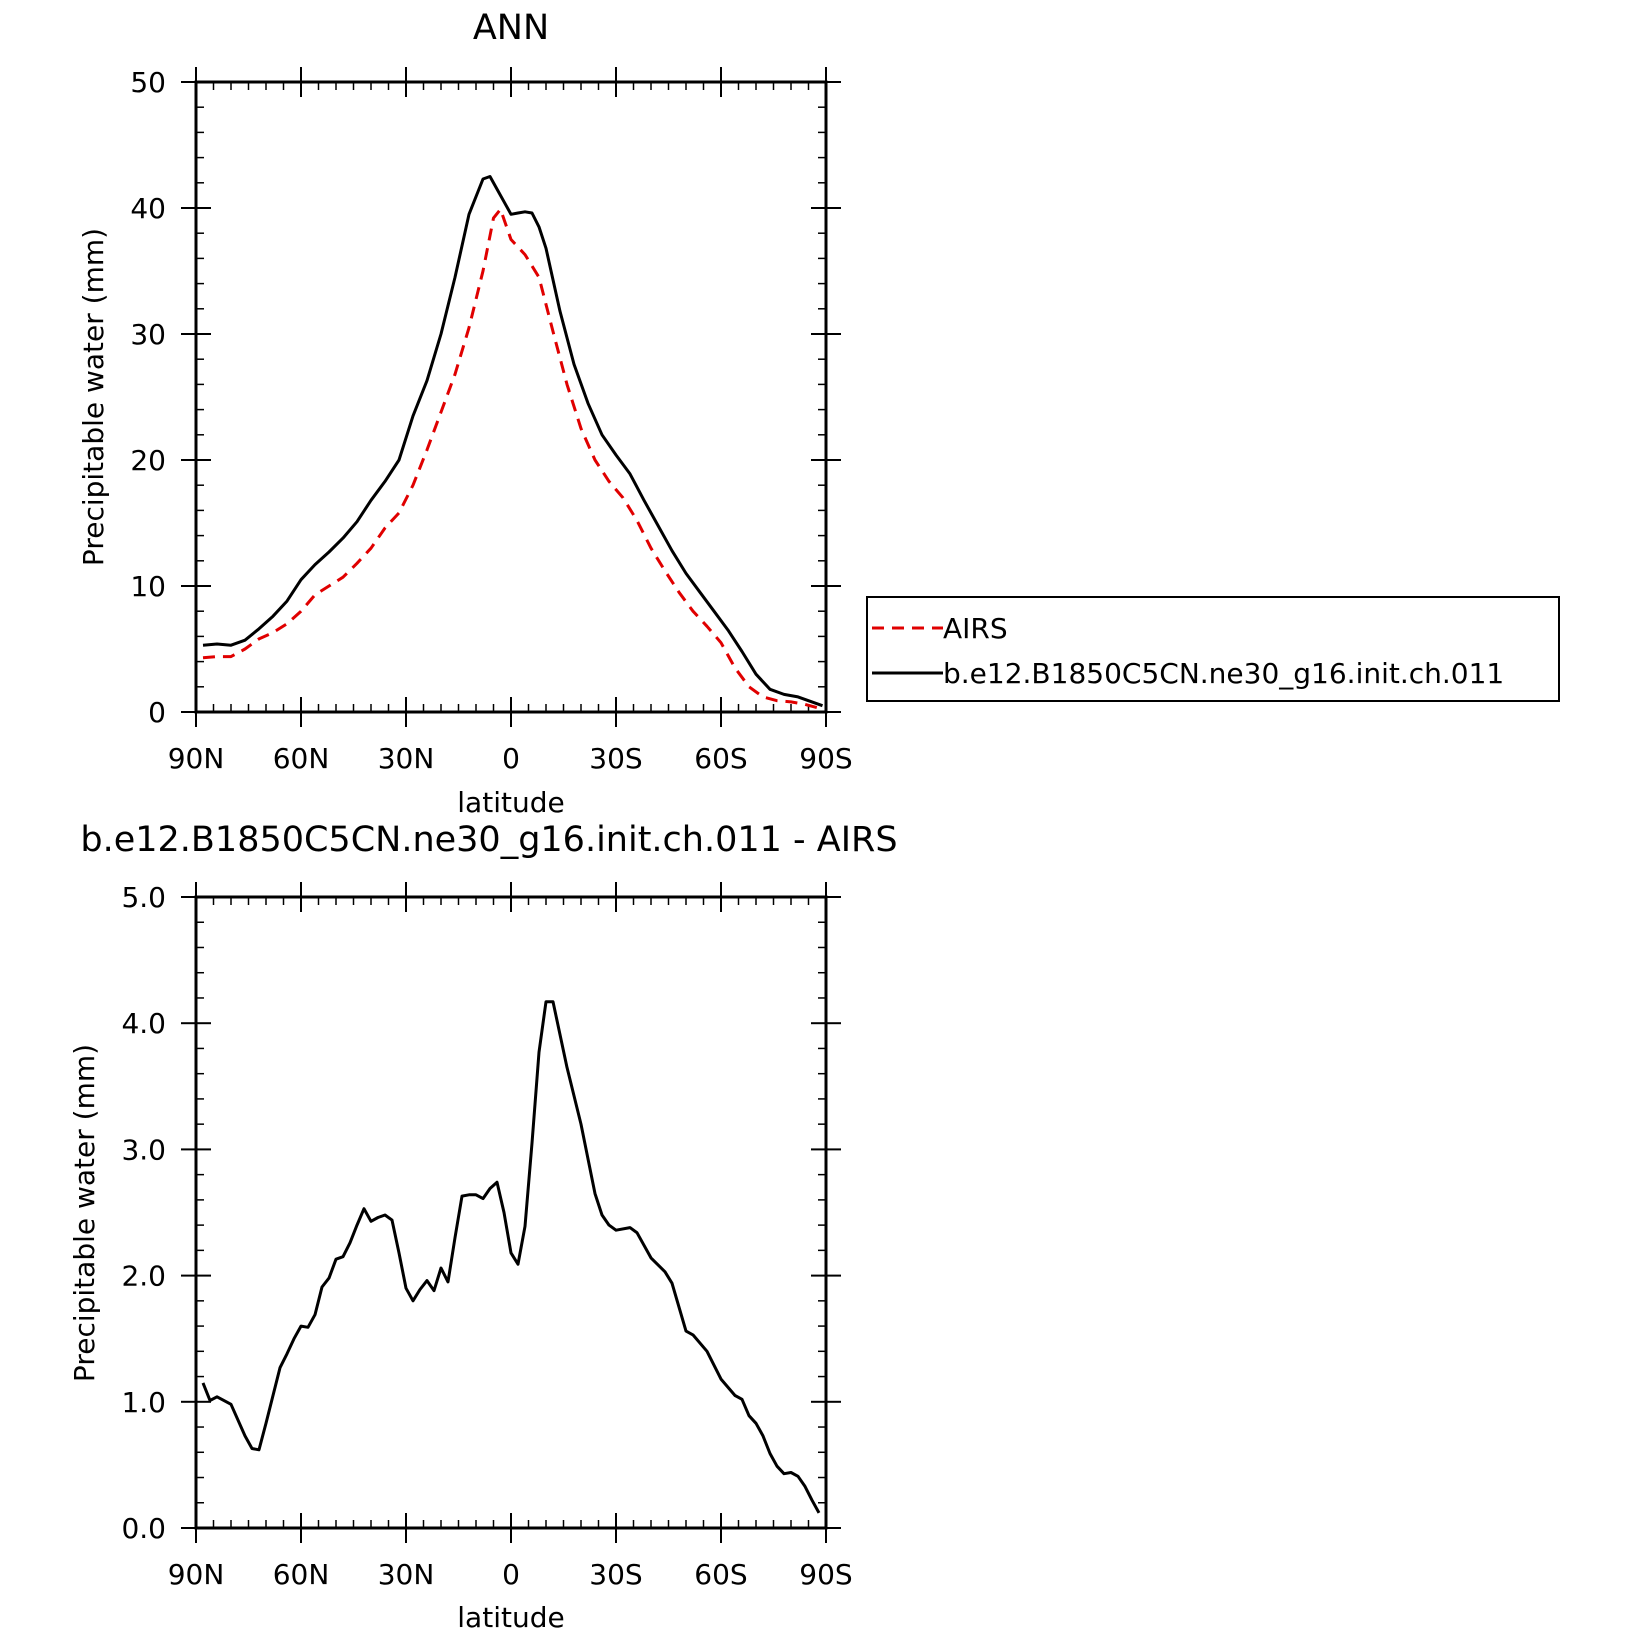 This screenshot has height=1631, width=1628. I want to click on y-tick-label: 10, so click(148, 586).